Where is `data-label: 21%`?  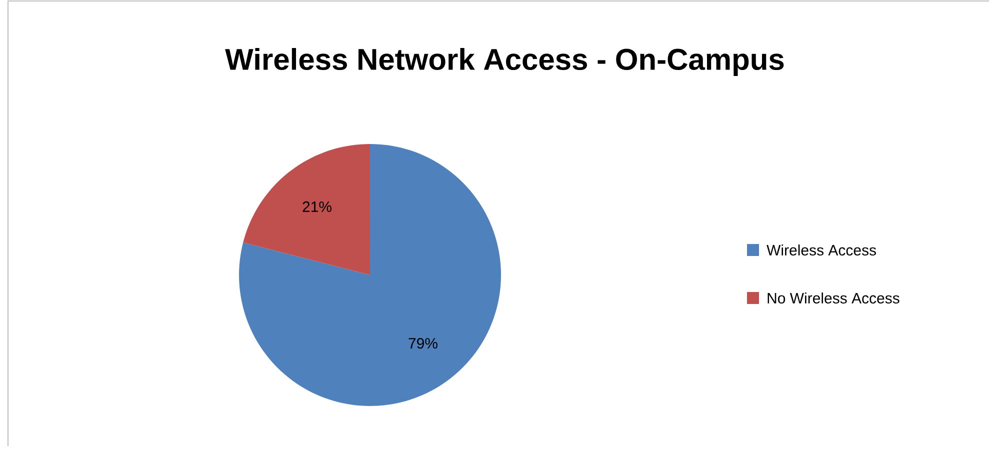 data-label: 21% is located at coordinates (317, 206).